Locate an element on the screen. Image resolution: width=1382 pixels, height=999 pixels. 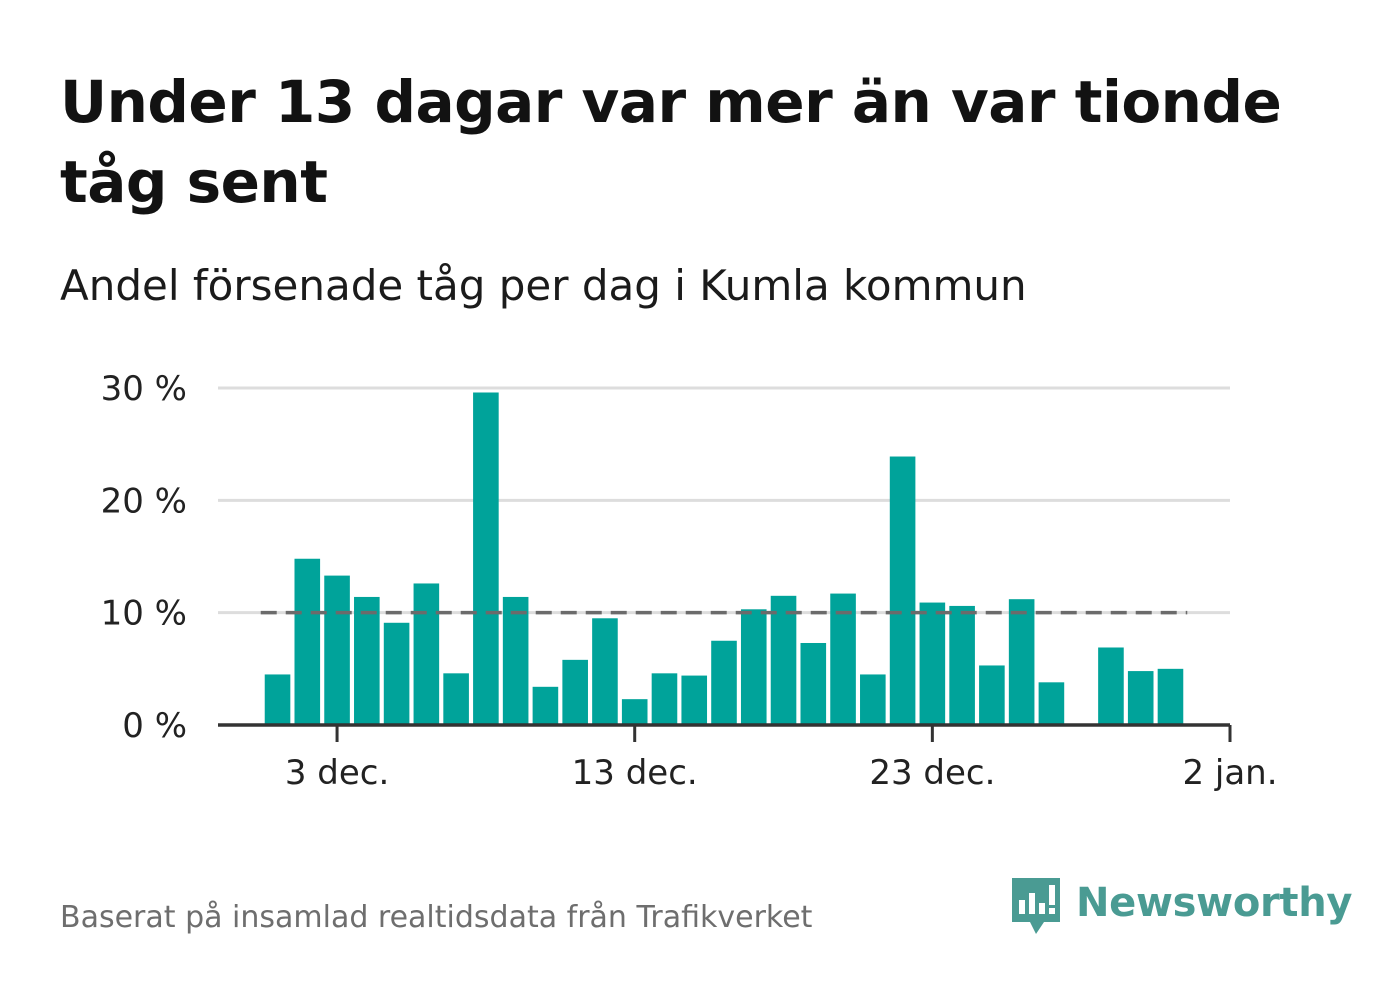
x-tick-label: 2 jan. is located at coordinates (1229, 773).